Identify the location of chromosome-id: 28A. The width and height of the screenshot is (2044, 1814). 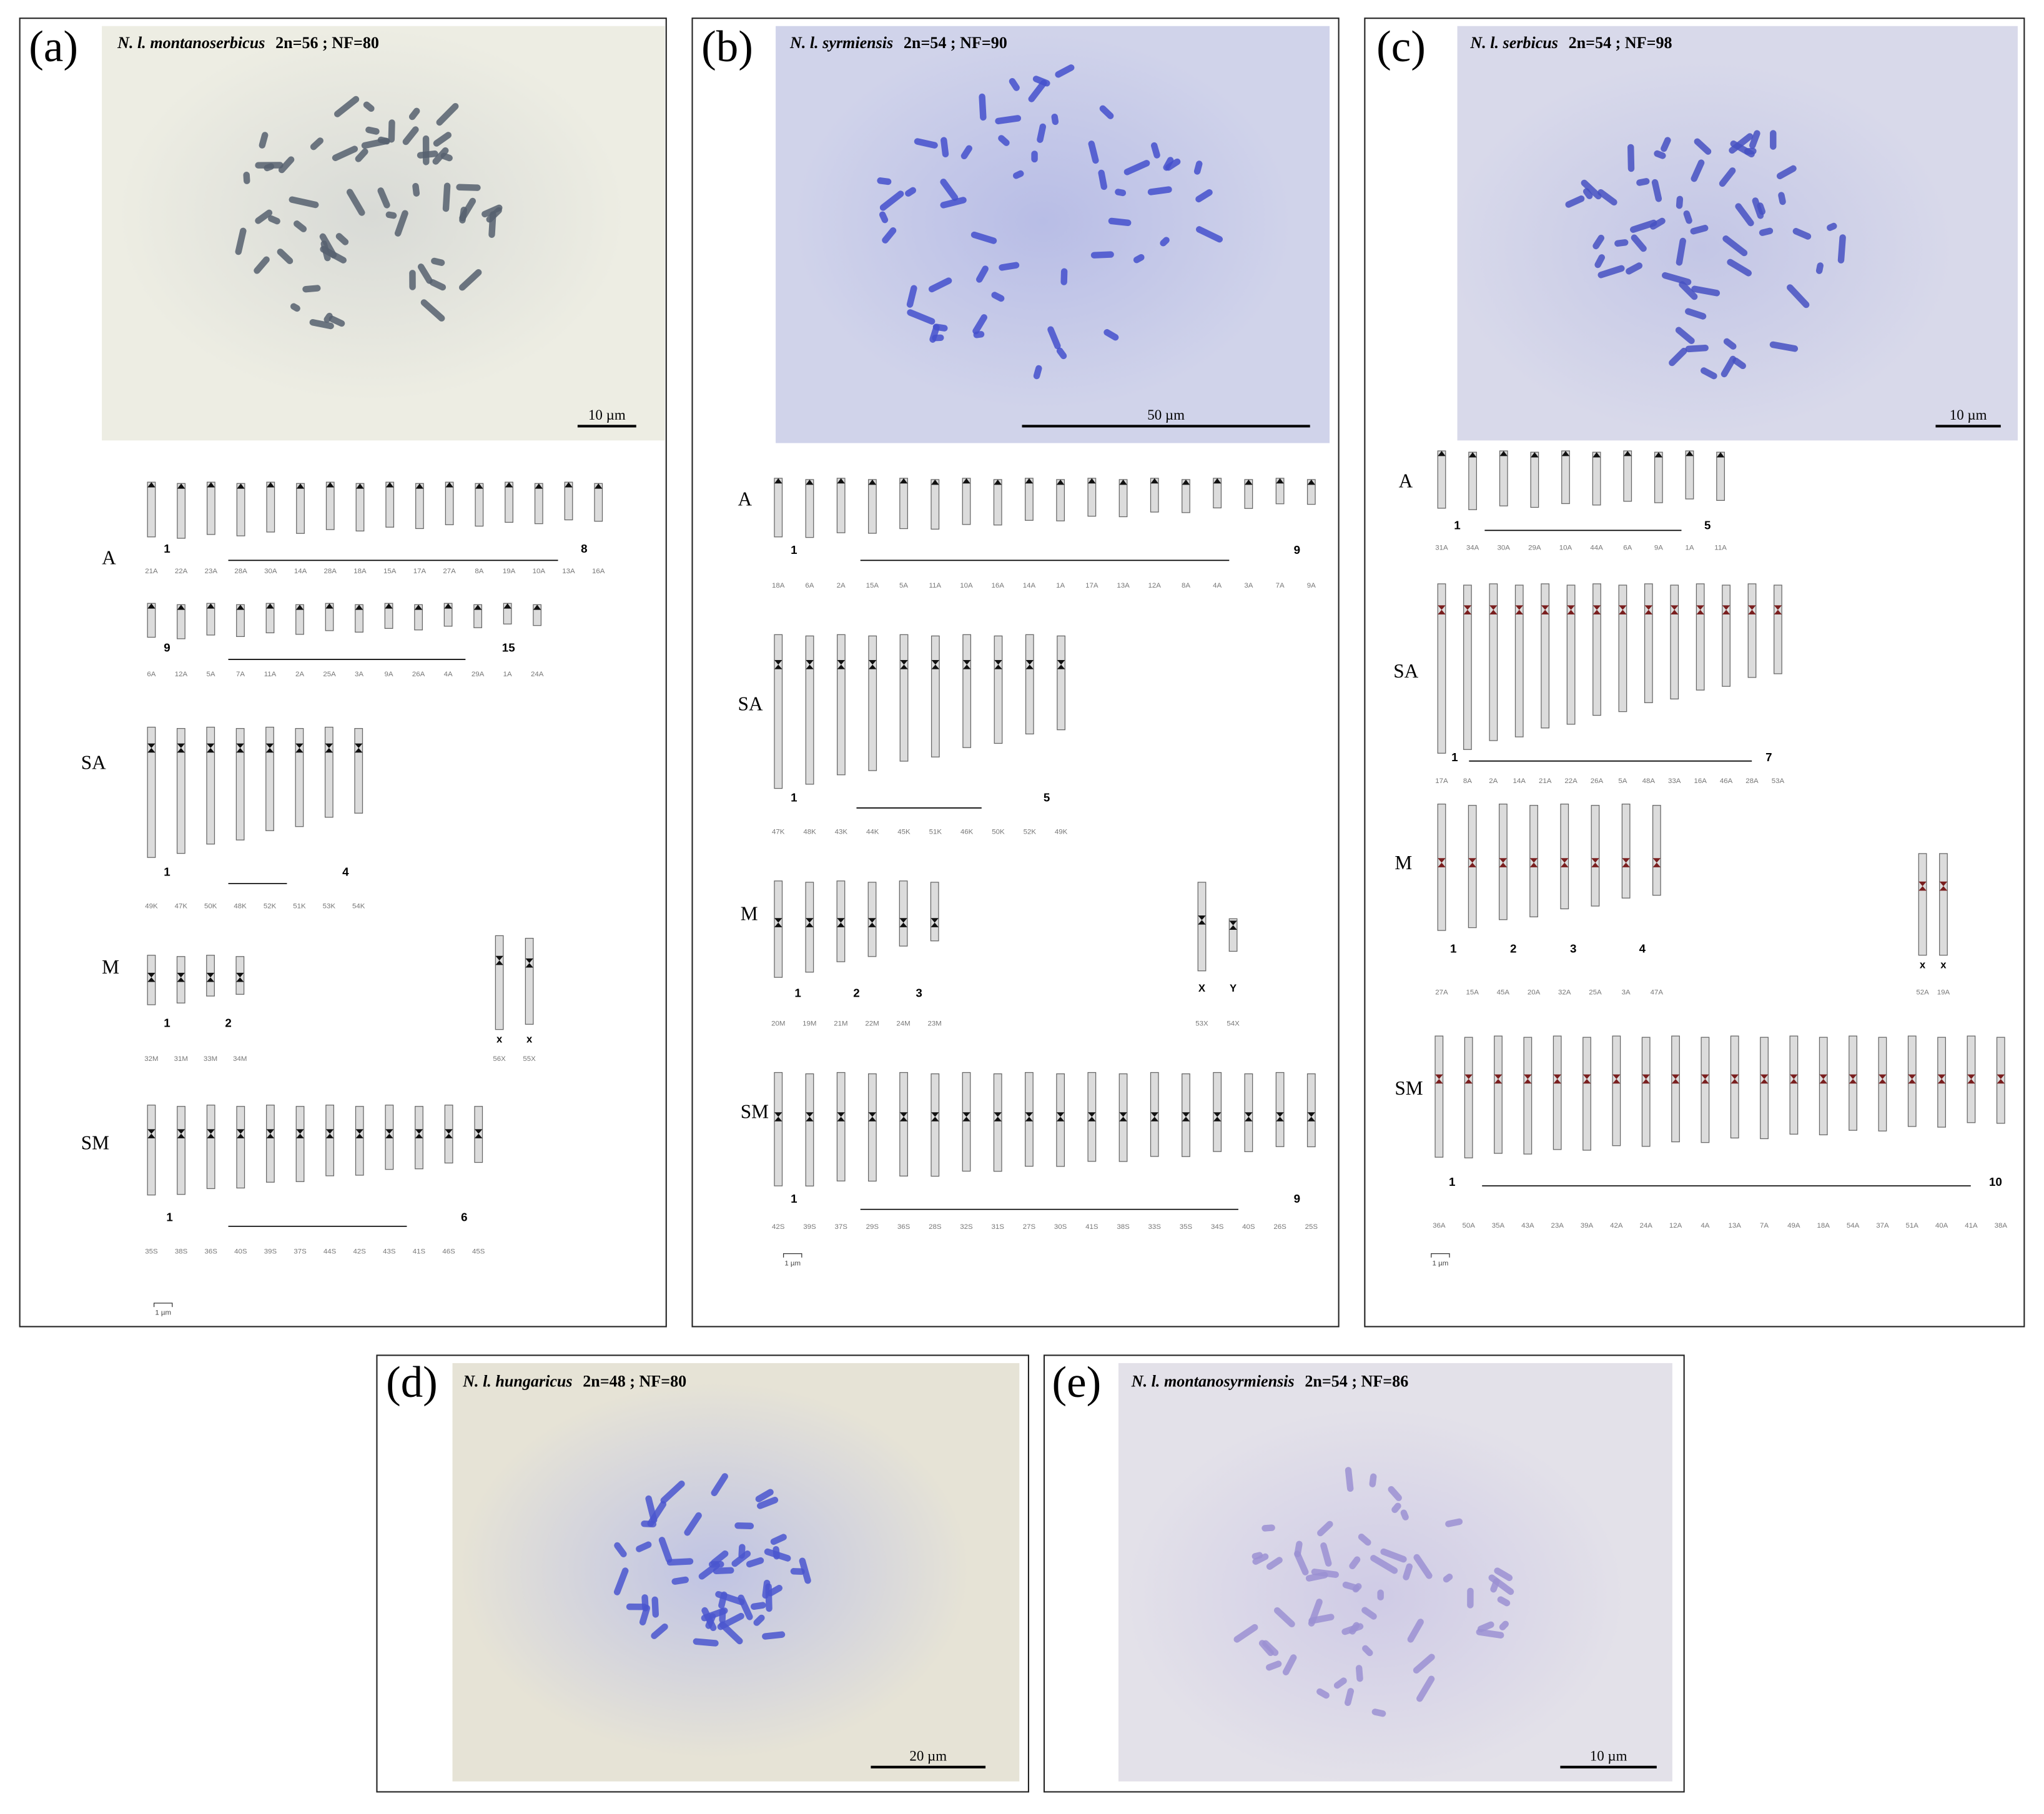
(330, 572).